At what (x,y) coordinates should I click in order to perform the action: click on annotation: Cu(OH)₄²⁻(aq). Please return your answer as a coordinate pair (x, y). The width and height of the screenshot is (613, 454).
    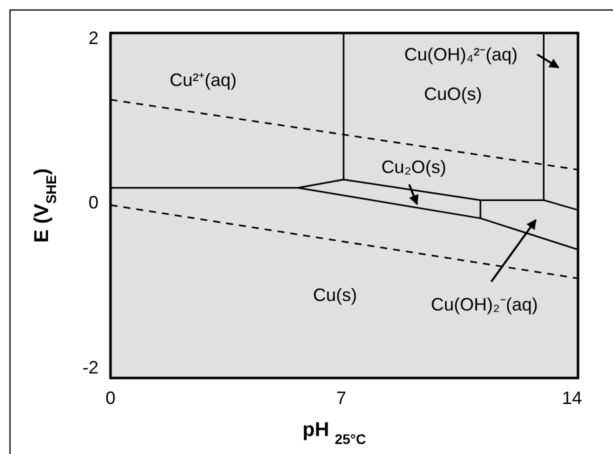
    Looking at the image, I should click on (461, 54).